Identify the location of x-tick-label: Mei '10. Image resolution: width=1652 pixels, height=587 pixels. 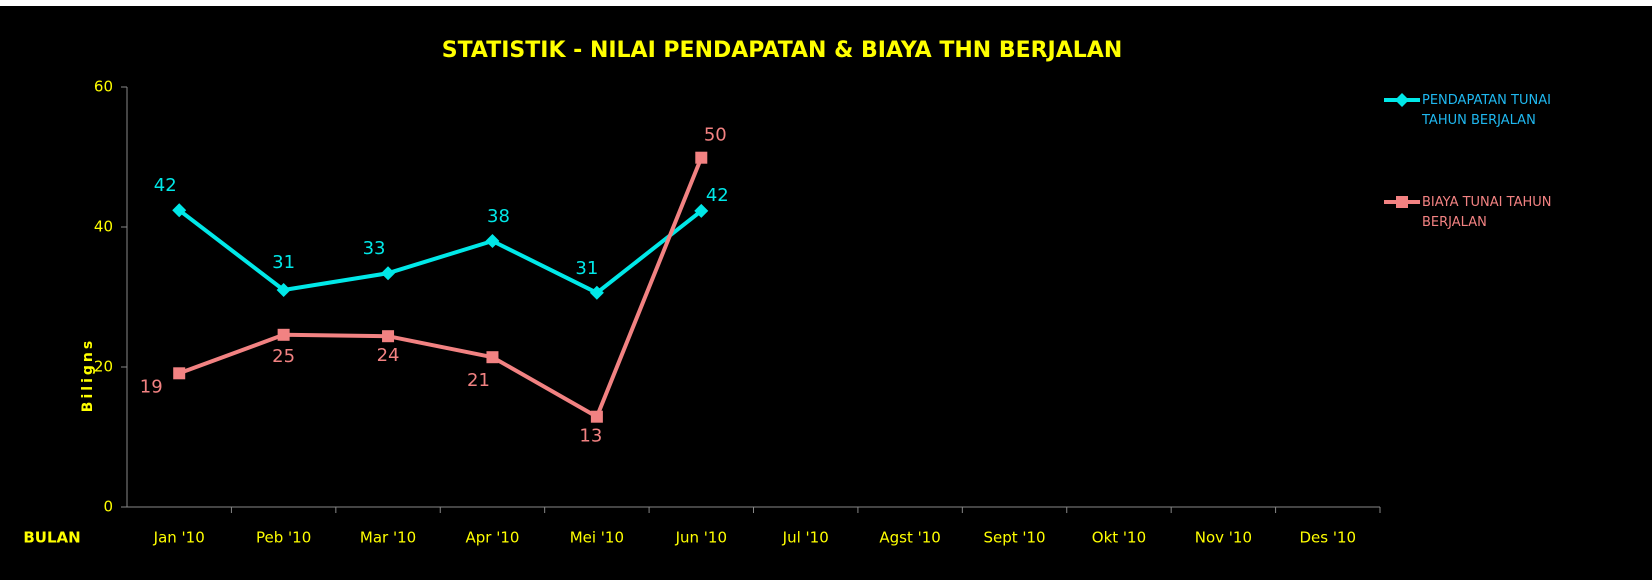
(597, 538).